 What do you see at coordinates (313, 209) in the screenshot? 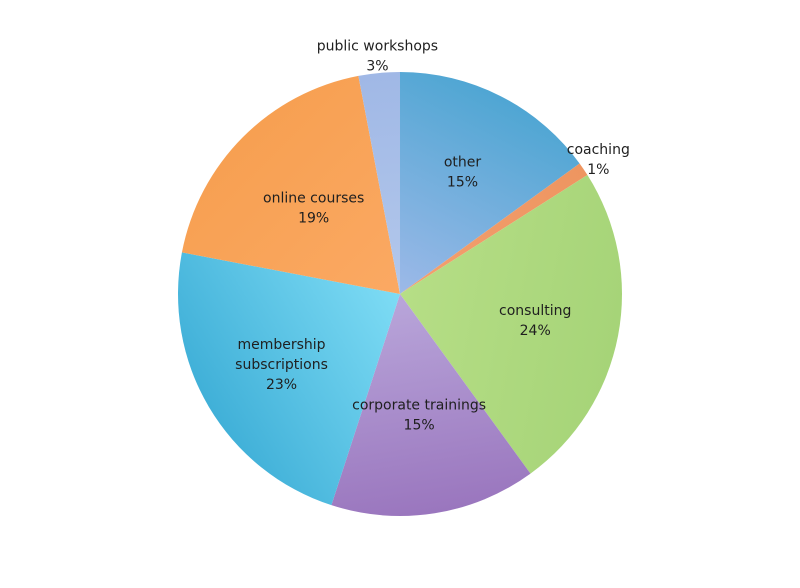
I see `slice-label-online-courses: online courses 19%` at bounding box center [313, 209].